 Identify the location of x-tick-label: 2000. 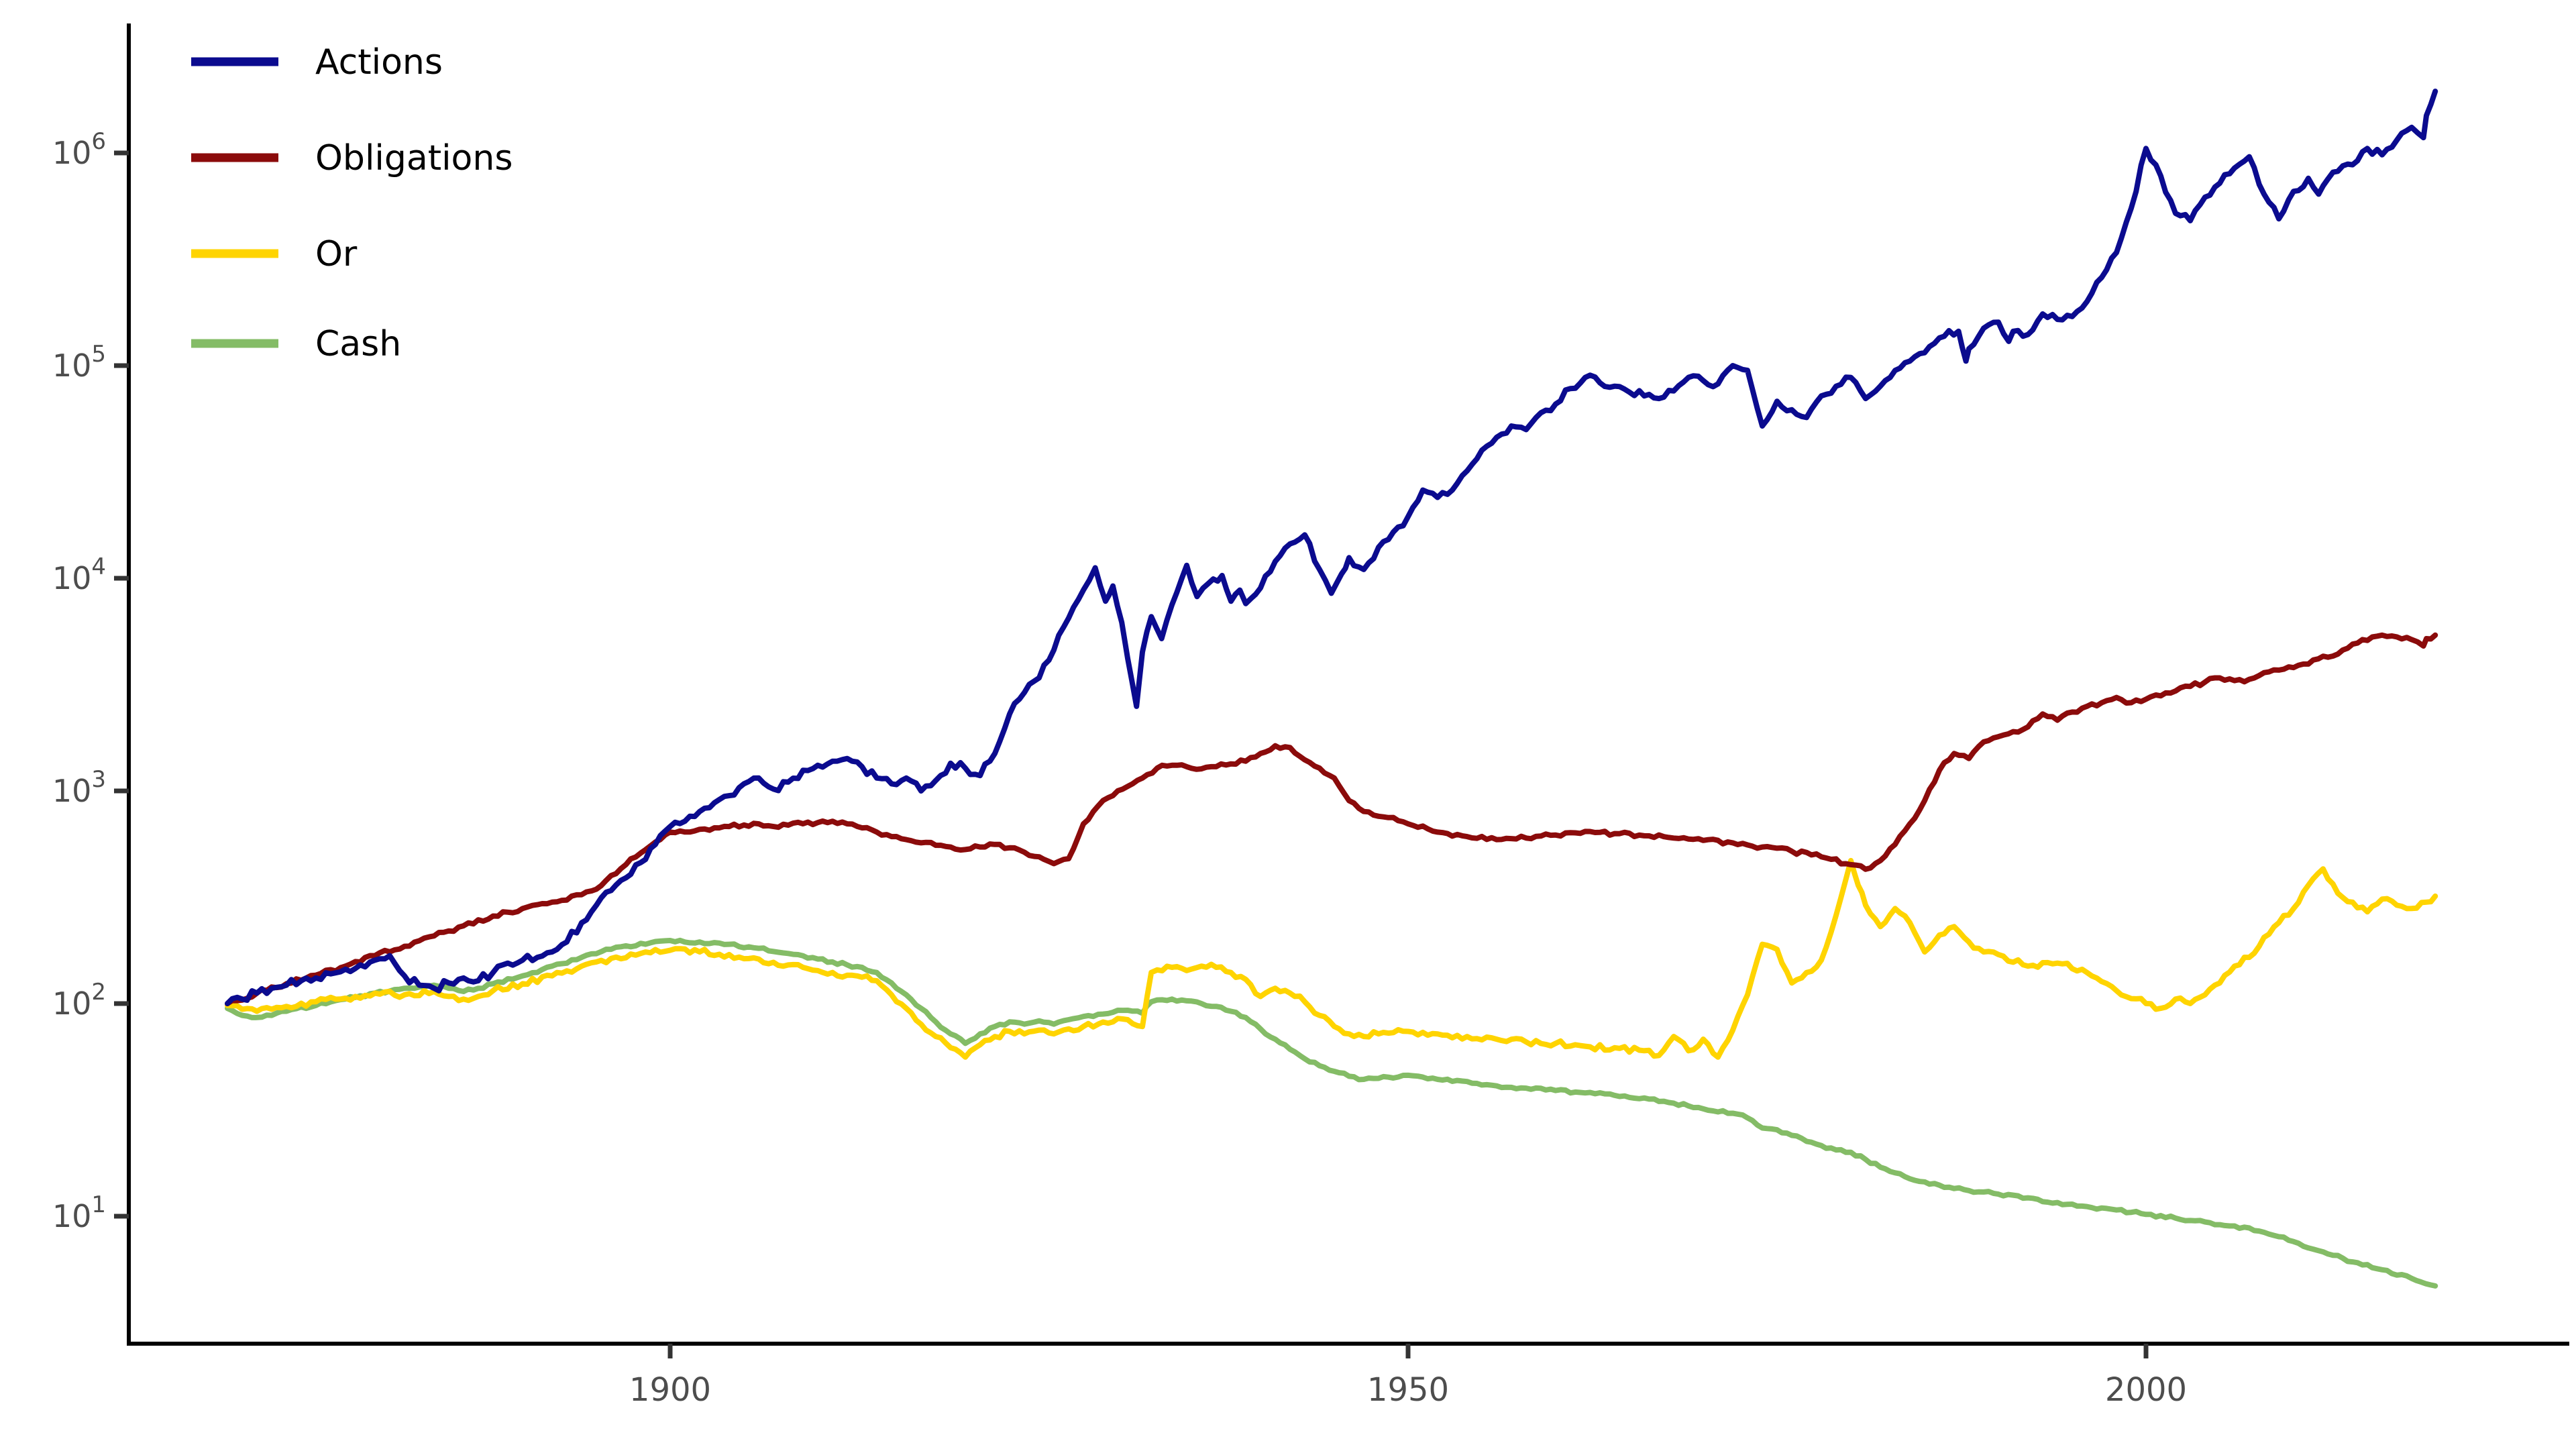
(2146, 1390).